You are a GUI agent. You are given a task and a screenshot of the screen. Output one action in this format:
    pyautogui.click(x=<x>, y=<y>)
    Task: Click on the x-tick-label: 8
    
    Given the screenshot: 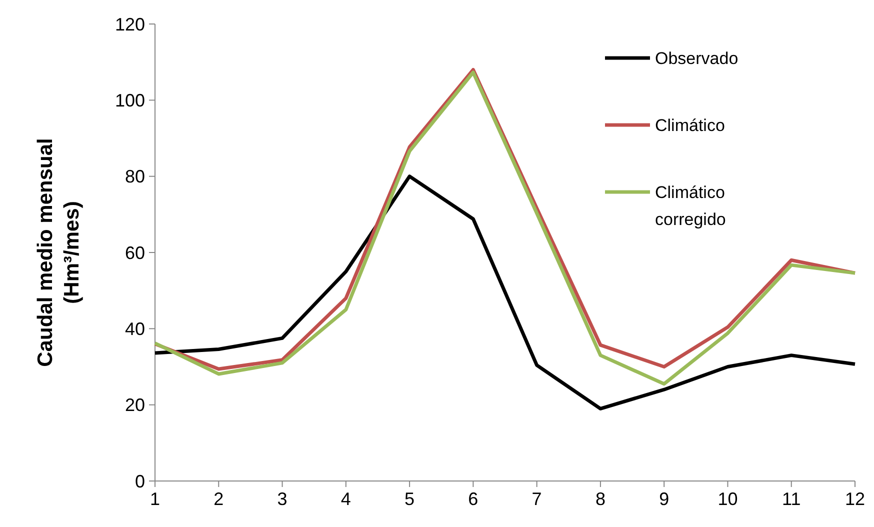 What is the action you would take?
    pyautogui.click(x=600, y=499)
    